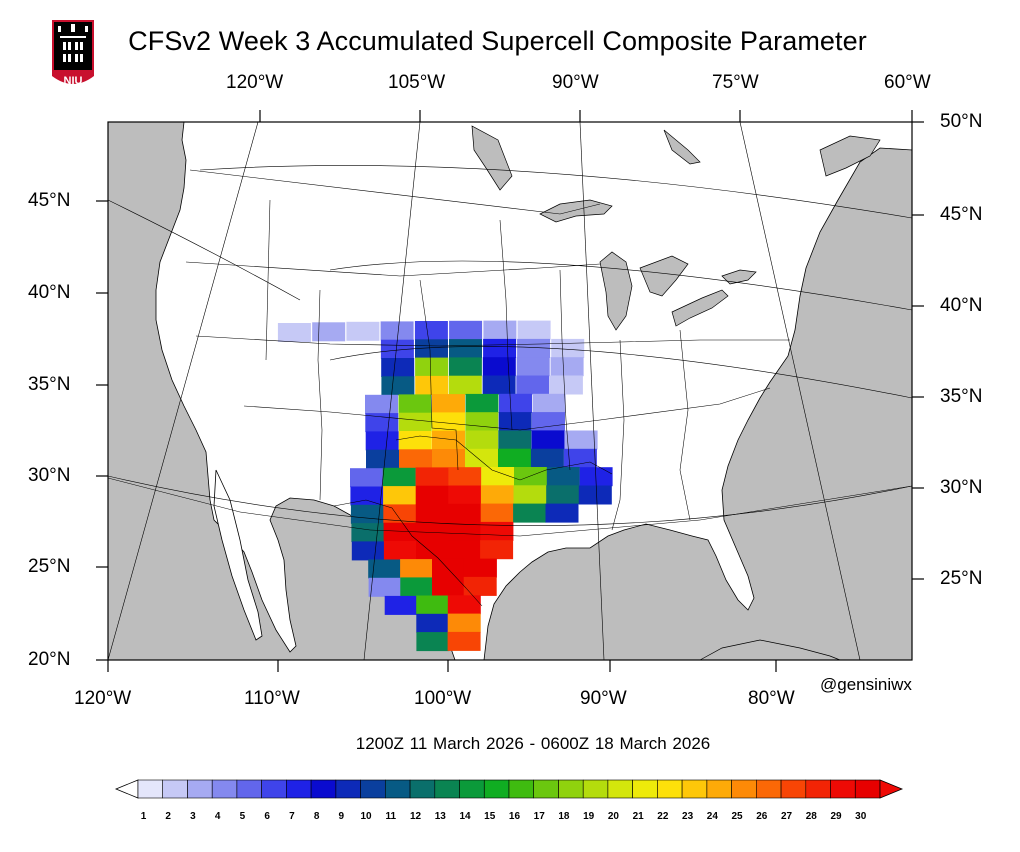 This screenshot has height=852, width=1020. I want to click on top-lon-label: 60°W, so click(907, 82).